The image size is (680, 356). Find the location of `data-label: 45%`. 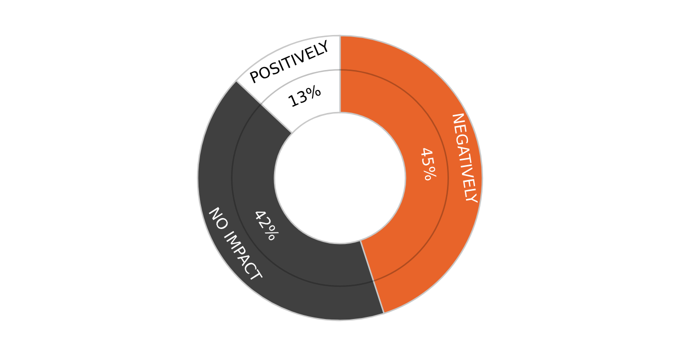

data-label: 45% is located at coordinates (428, 164).